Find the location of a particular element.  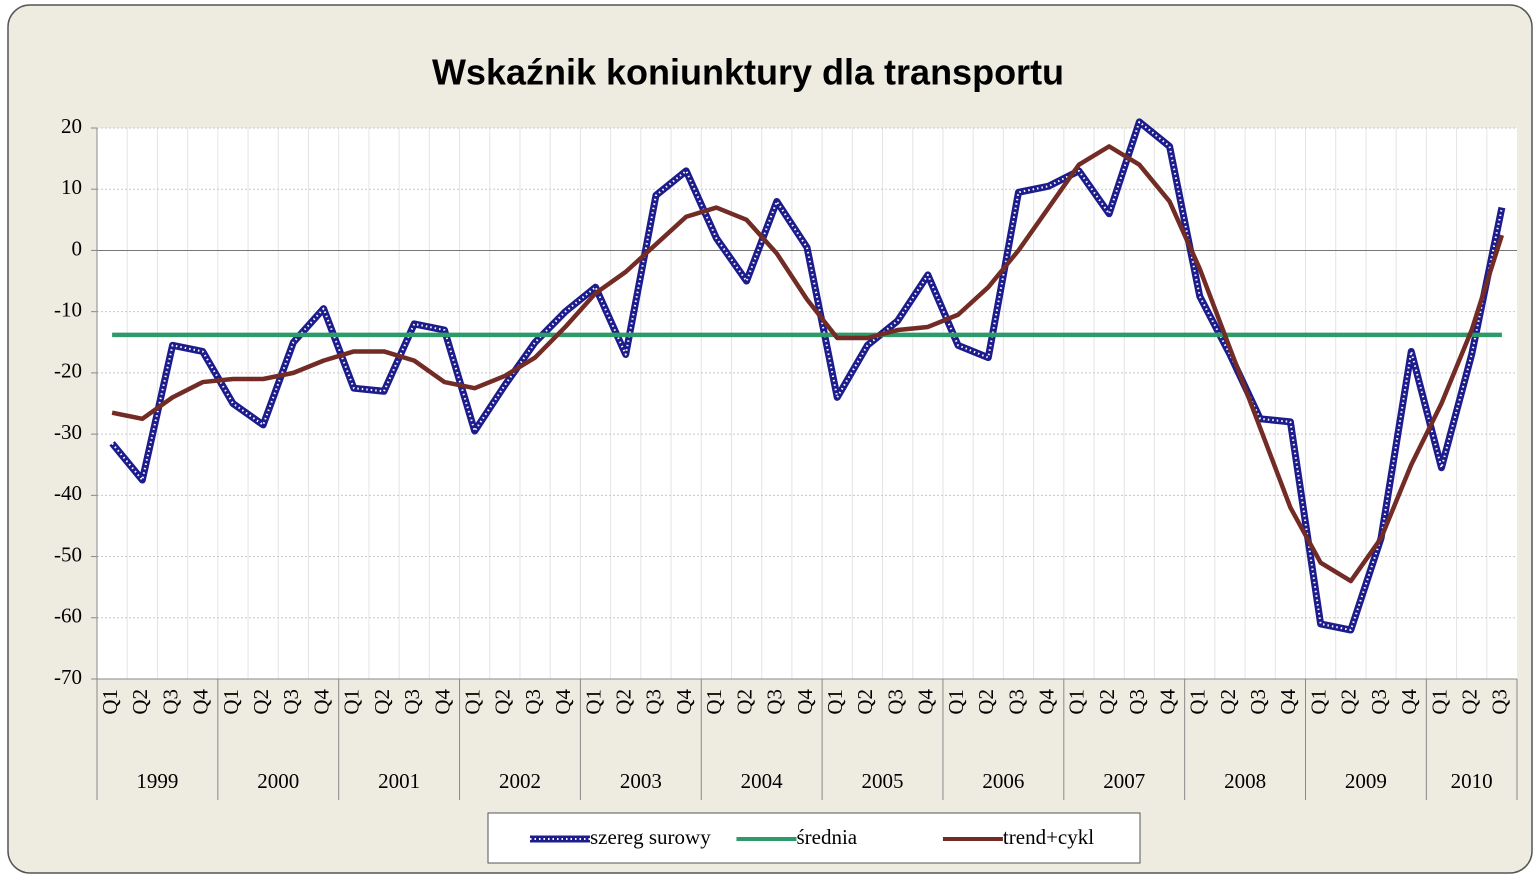

x-group-label: 2007 is located at coordinates (1124, 781).